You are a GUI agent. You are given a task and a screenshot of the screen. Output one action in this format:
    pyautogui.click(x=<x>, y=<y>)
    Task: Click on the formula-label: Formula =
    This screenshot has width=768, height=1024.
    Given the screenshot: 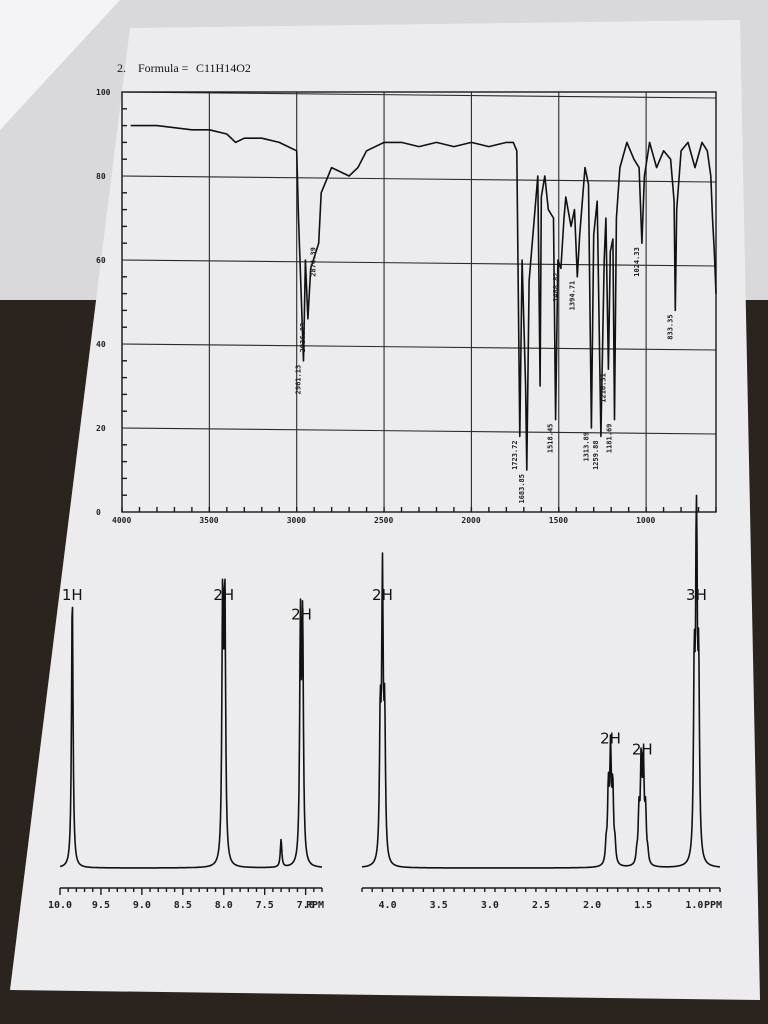 What is the action you would take?
    pyautogui.click(x=163, y=68)
    